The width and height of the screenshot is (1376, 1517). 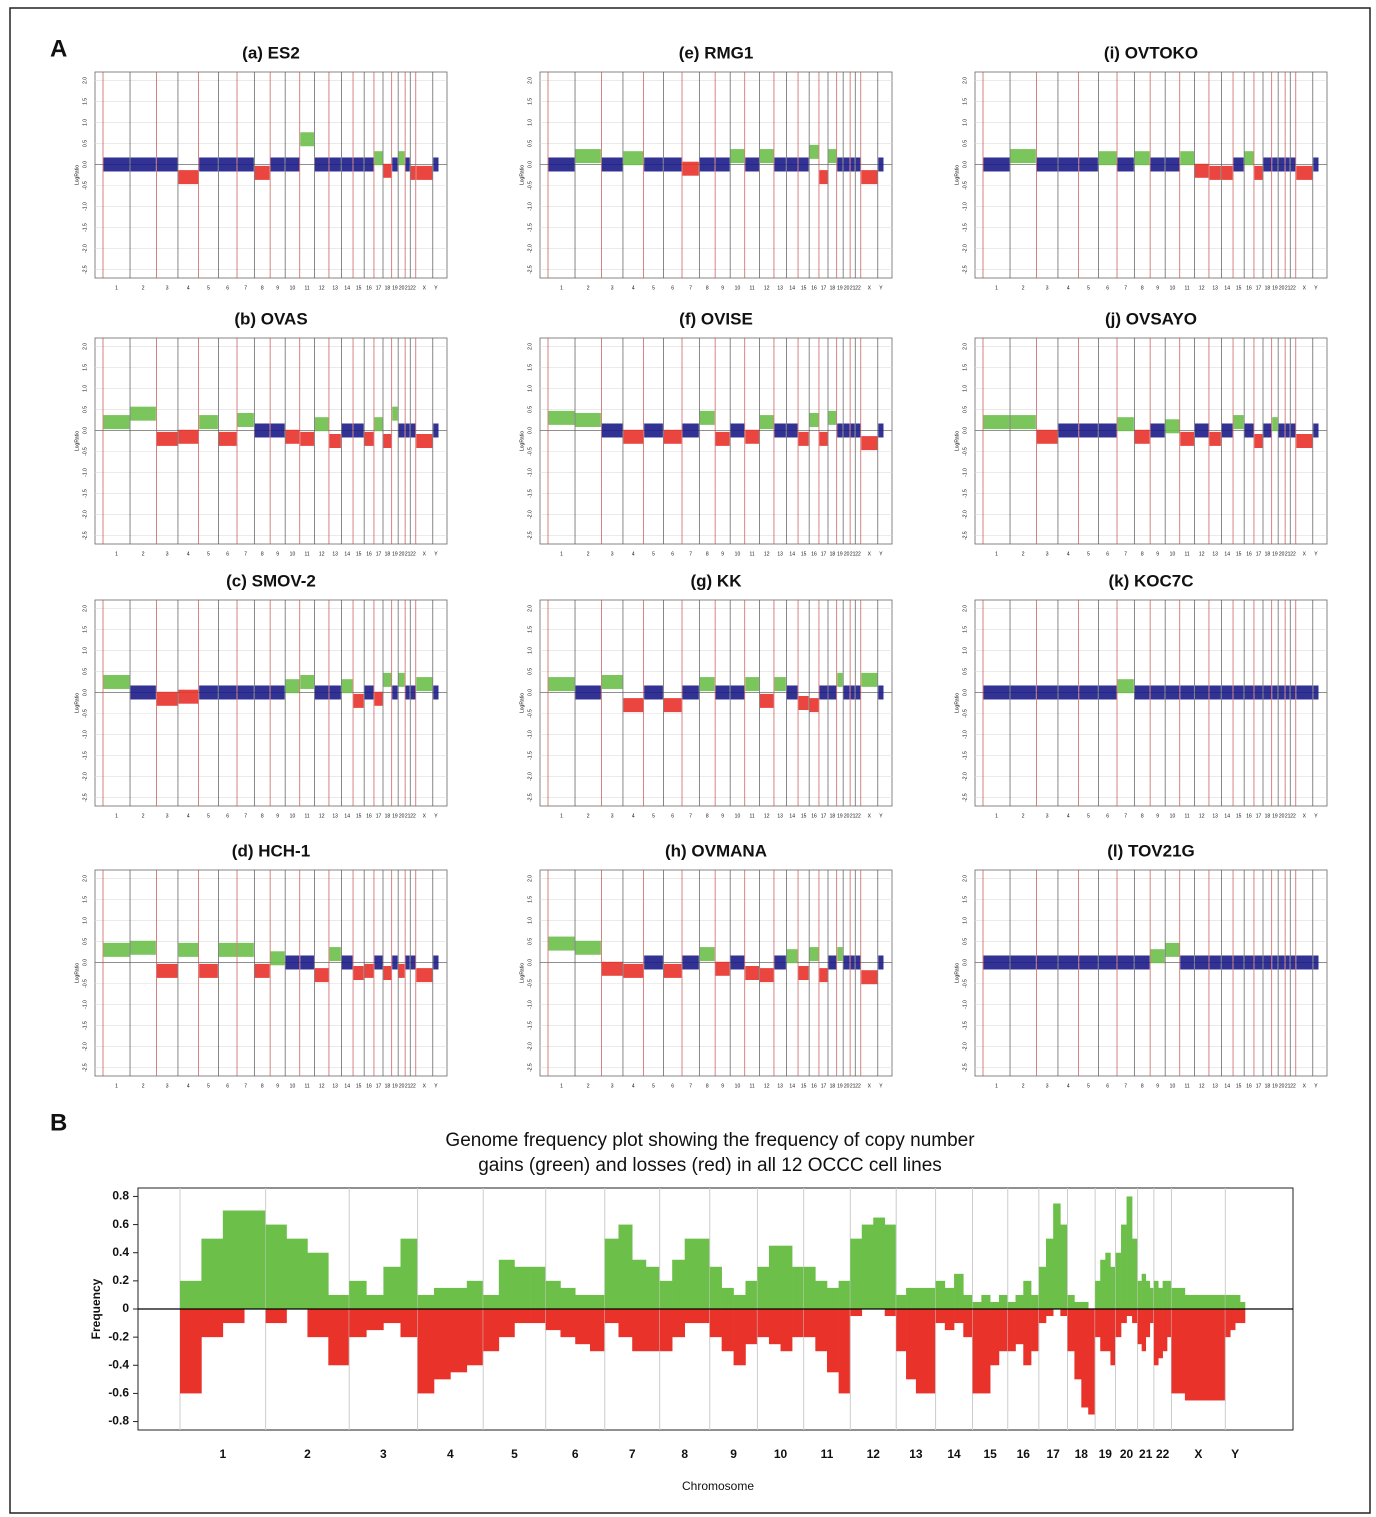 What do you see at coordinates (118, 1364) in the screenshot?
I see `y-tick-label: -0.4` at bounding box center [118, 1364].